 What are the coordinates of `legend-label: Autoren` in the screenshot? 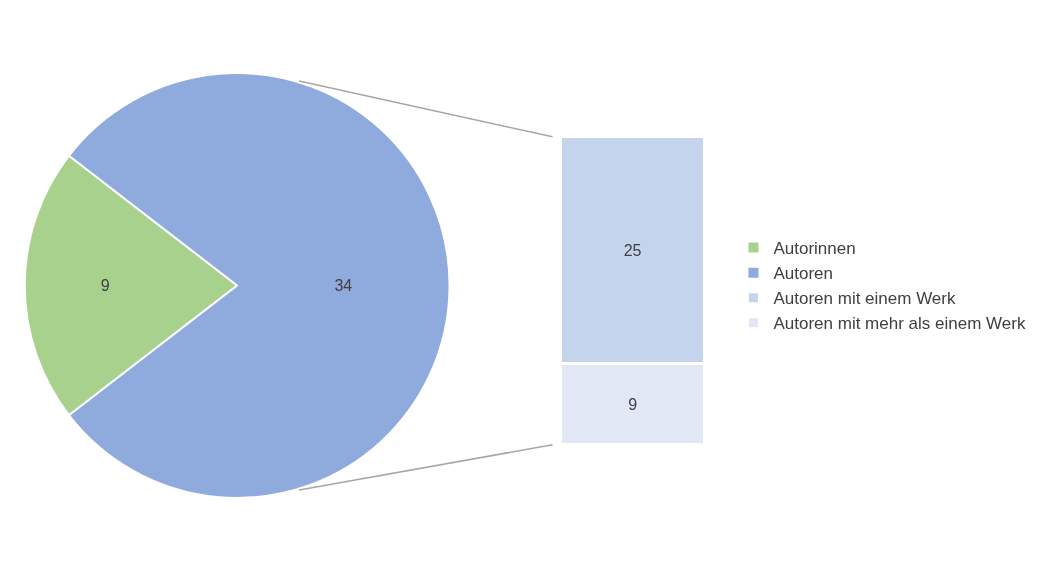 It's located at (803, 274).